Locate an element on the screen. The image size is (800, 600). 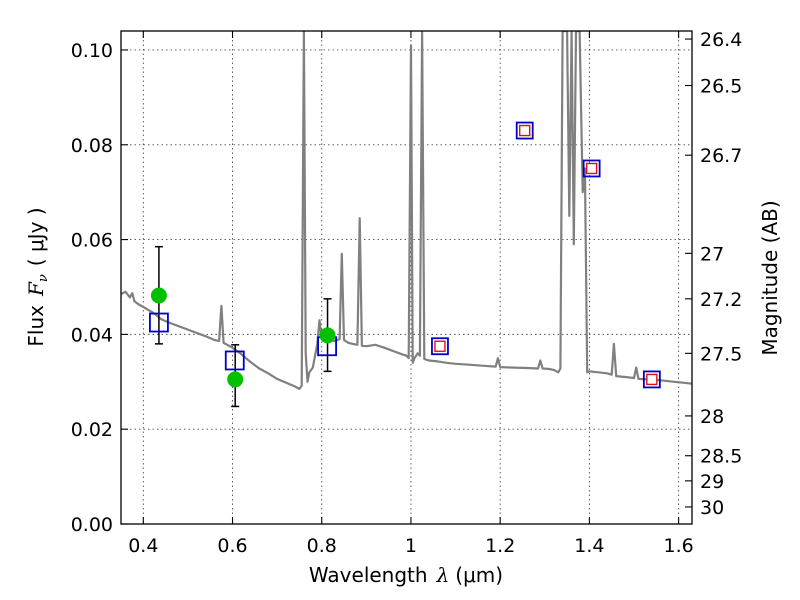
right-tick-label: 27.2 is located at coordinates (721, 300).